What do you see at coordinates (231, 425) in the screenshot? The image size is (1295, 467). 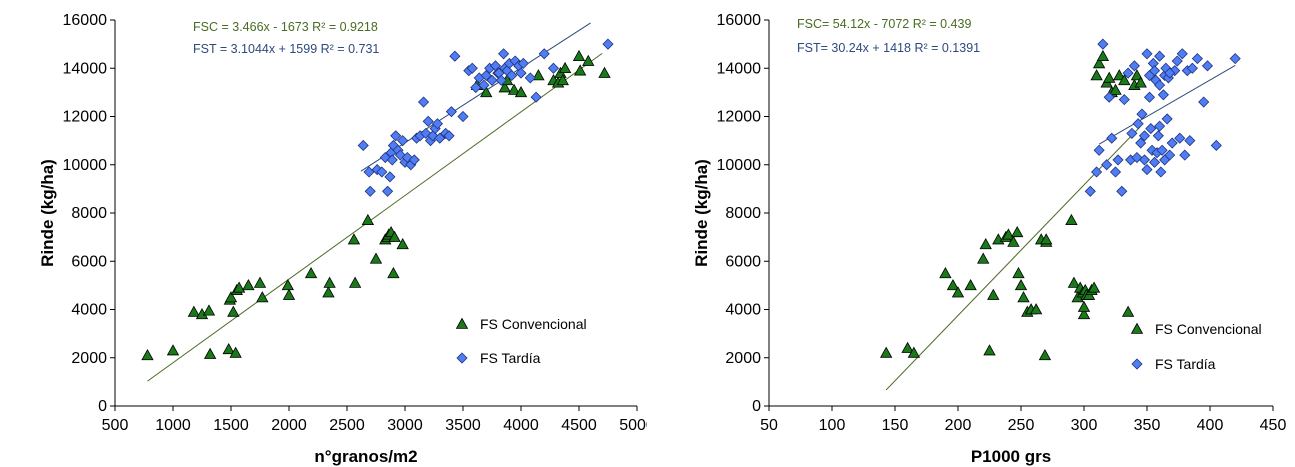 I see `x-tick-label: 1500` at bounding box center [231, 425].